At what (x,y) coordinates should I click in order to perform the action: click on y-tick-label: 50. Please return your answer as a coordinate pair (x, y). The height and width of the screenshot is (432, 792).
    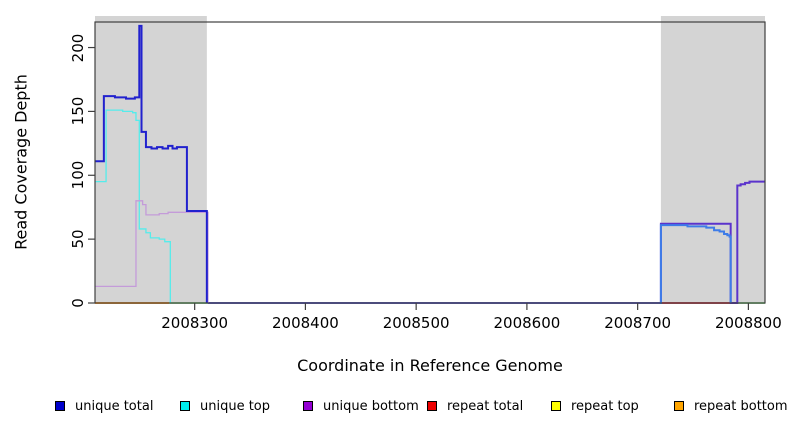
    Looking at the image, I should click on (78, 239).